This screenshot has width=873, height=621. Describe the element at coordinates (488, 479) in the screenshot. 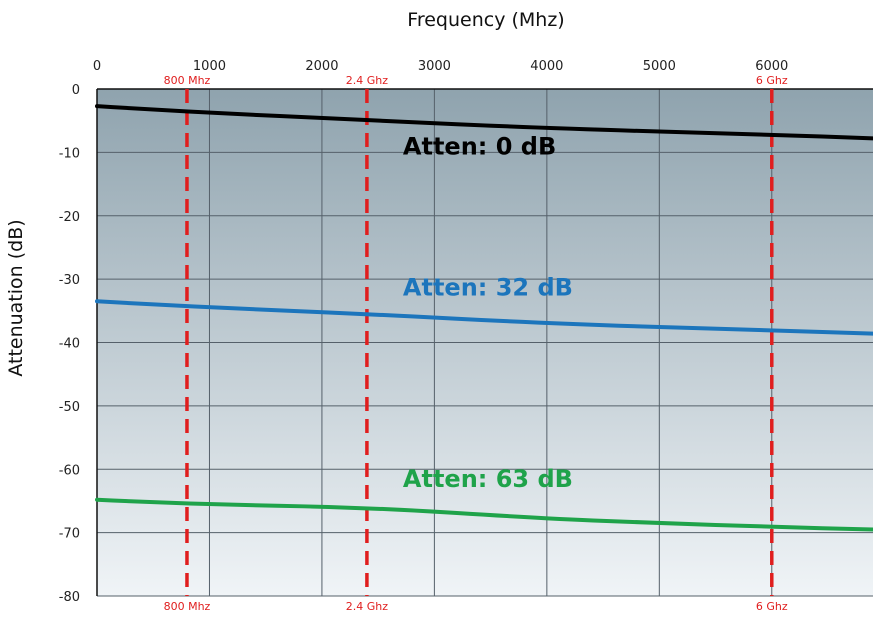

I see `series-label: Atten: 63 dB` at that location.